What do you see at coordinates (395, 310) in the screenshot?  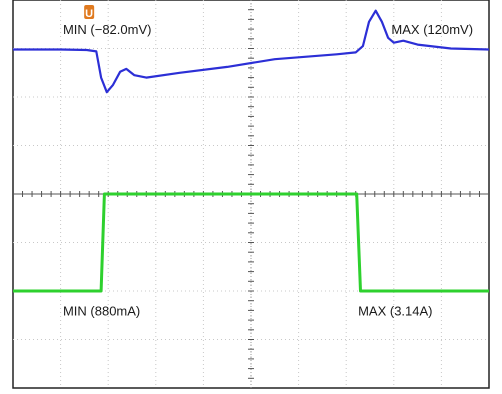 I see `annotation-label: MAX (3.14A)` at bounding box center [395, 310].